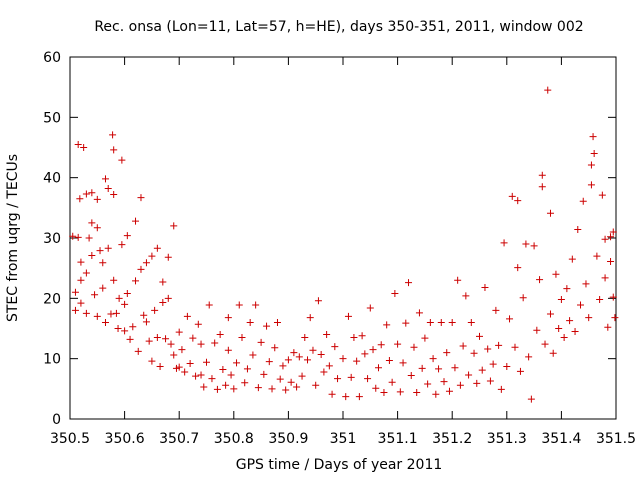 Image resolution: width=640 pixels, height=480 pixels. What do you see at coordinates (52, 239) in the screenshot?
I see `y-tick-label: 30` at bounding box center [52, 239].